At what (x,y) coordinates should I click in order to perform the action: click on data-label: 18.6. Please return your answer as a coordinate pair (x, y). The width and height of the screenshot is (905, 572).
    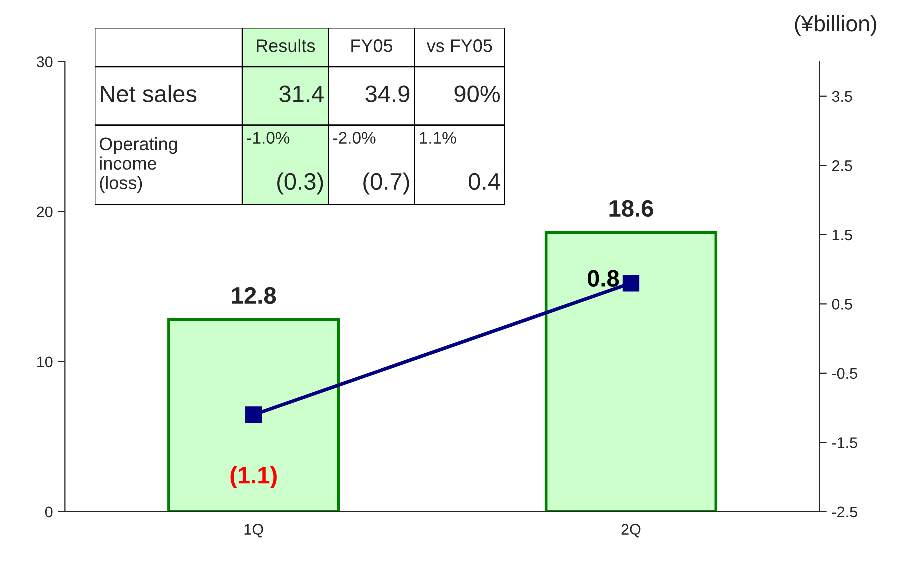
    Looking at the image, I should click on (632, 209).